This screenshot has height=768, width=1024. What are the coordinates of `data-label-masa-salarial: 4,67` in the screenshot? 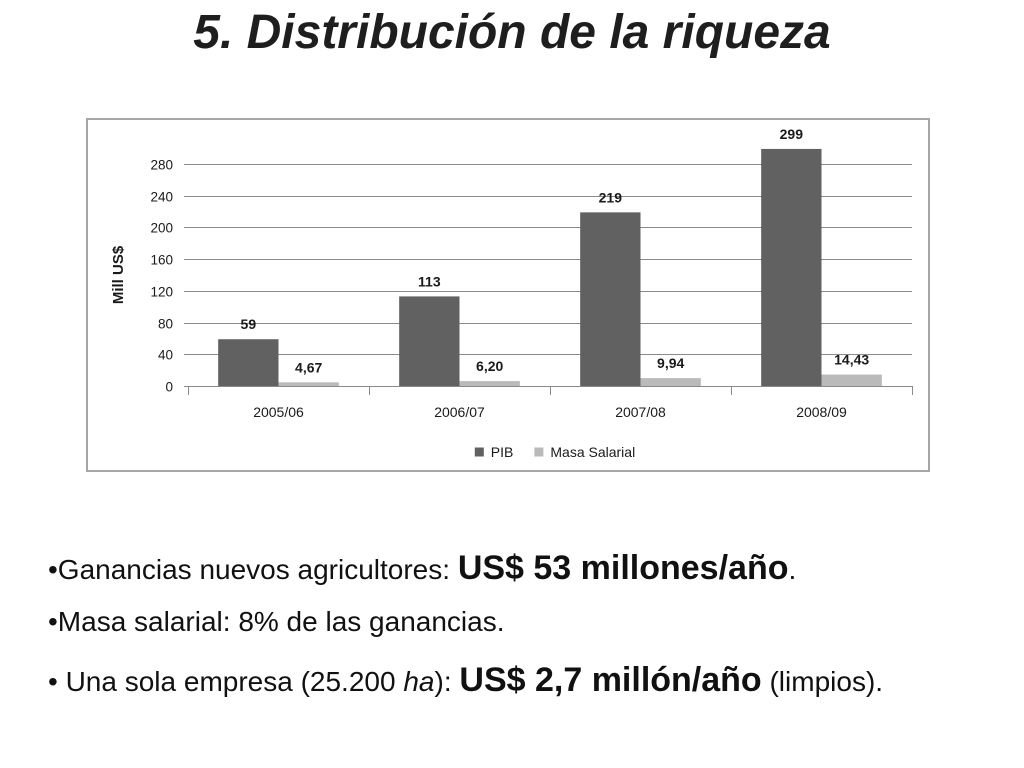 It's located at (308, 367).